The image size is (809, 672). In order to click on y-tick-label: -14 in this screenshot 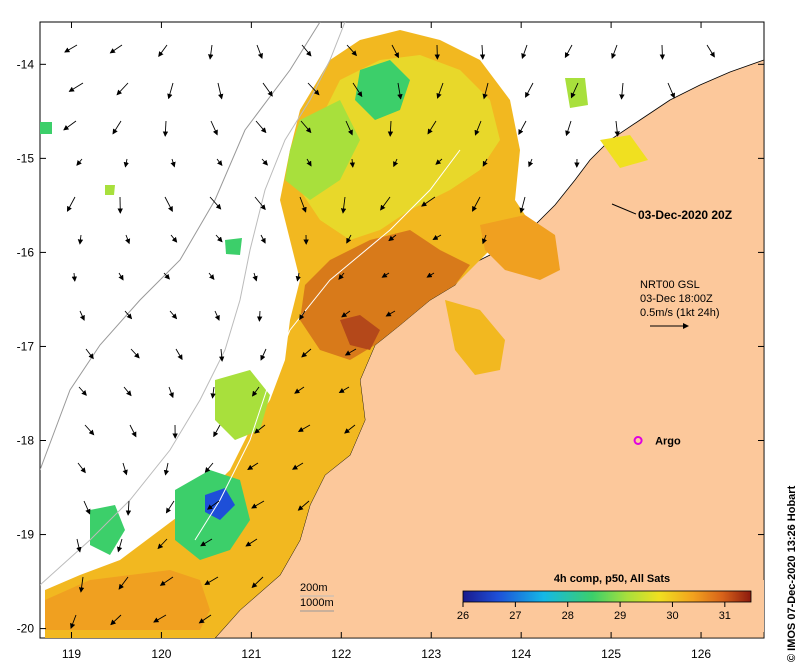, I will do `click(26, 64)`.